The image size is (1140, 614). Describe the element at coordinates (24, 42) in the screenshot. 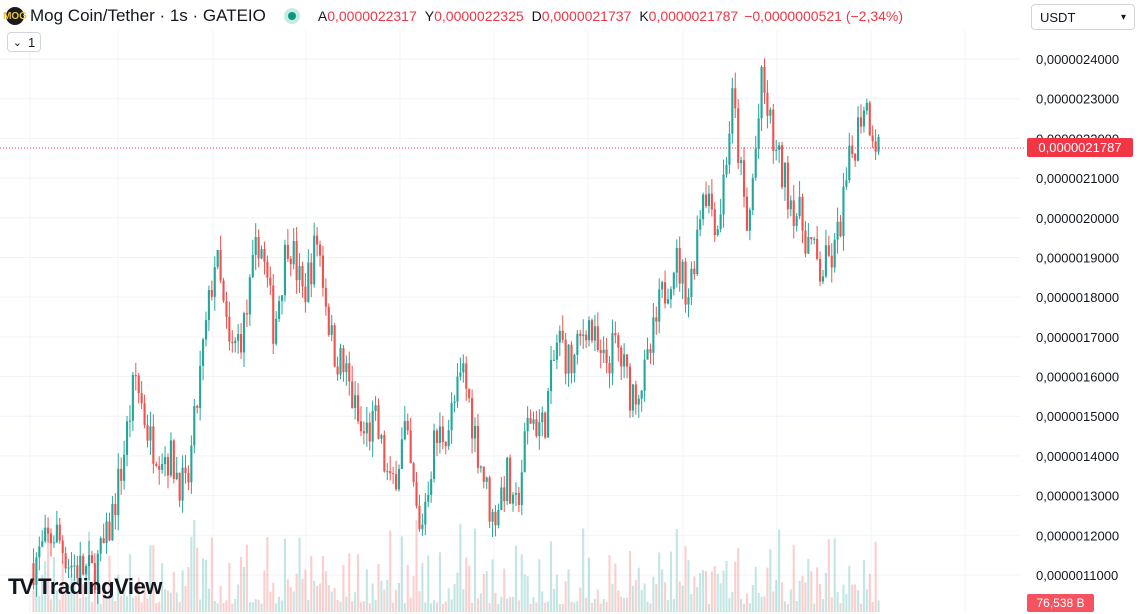

I see `legend-collapse-button: ⌄ 1` at that location.